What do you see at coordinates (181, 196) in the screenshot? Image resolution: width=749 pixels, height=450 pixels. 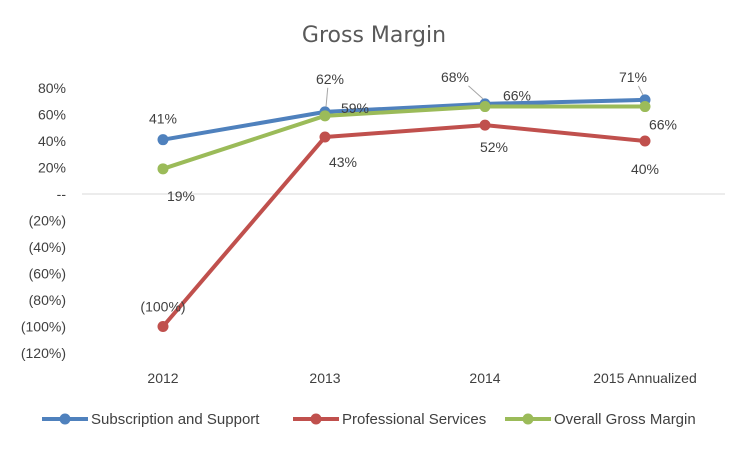 I see `data-label: 19%` at bounding box center [181, 196].